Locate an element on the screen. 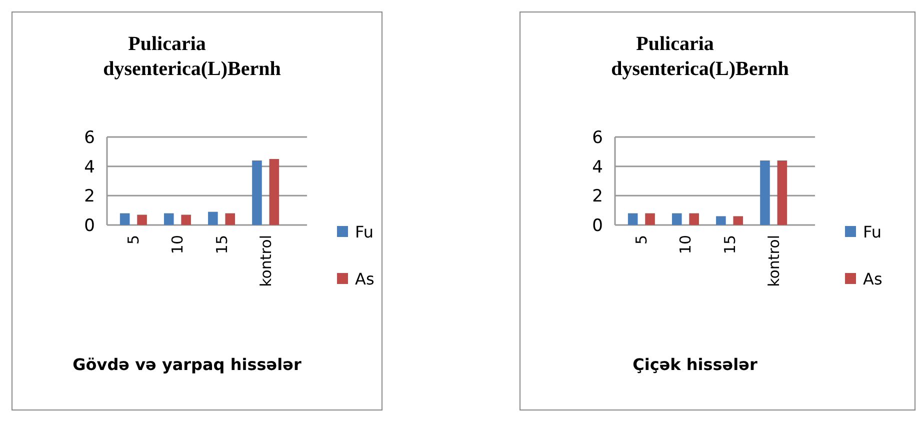  x-axis-title: Gövdə və yarpaq hissələr is located at coordinates (187, 364).